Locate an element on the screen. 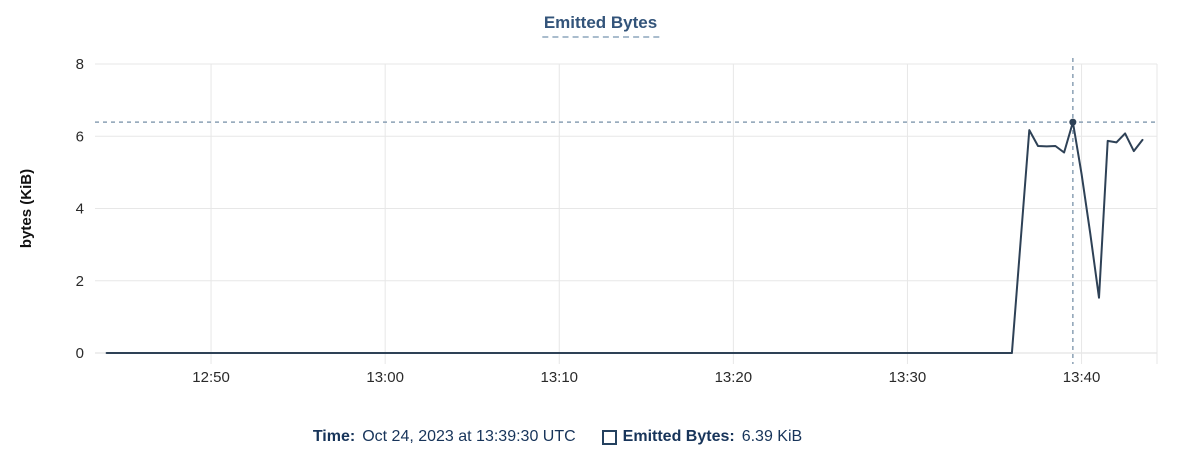 This screenshot has width=1201, height=470. tooltip-time-value: Oct 24, 2023 at 13:39:30 UTC is located at coordinates (469, 436).